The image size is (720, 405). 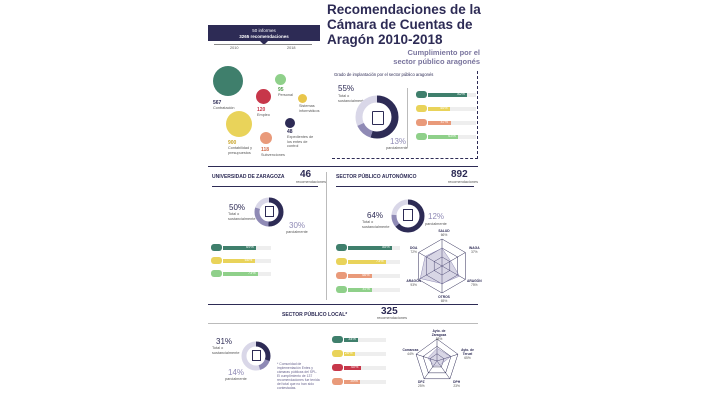 What do you see at coordinates (290, 123) in the screenshot?
I see `control-entities-icon` at bounding box center [290, 123].